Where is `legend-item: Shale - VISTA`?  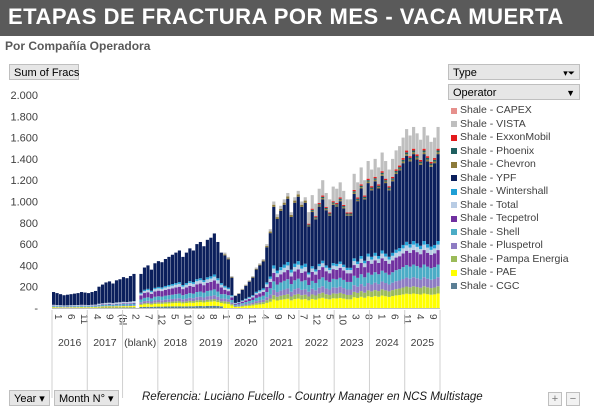 legend-item: Shale - VISTA is located at coordinates (514, 125).